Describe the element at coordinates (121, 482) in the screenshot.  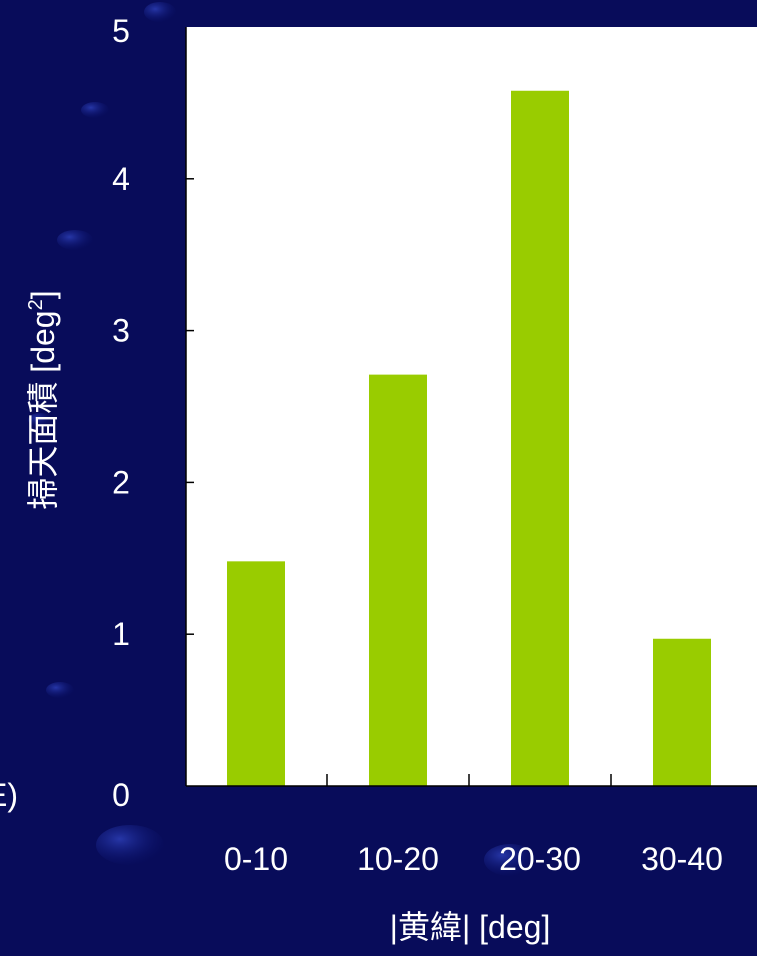
I see `y-tick-label: 2` at that location.